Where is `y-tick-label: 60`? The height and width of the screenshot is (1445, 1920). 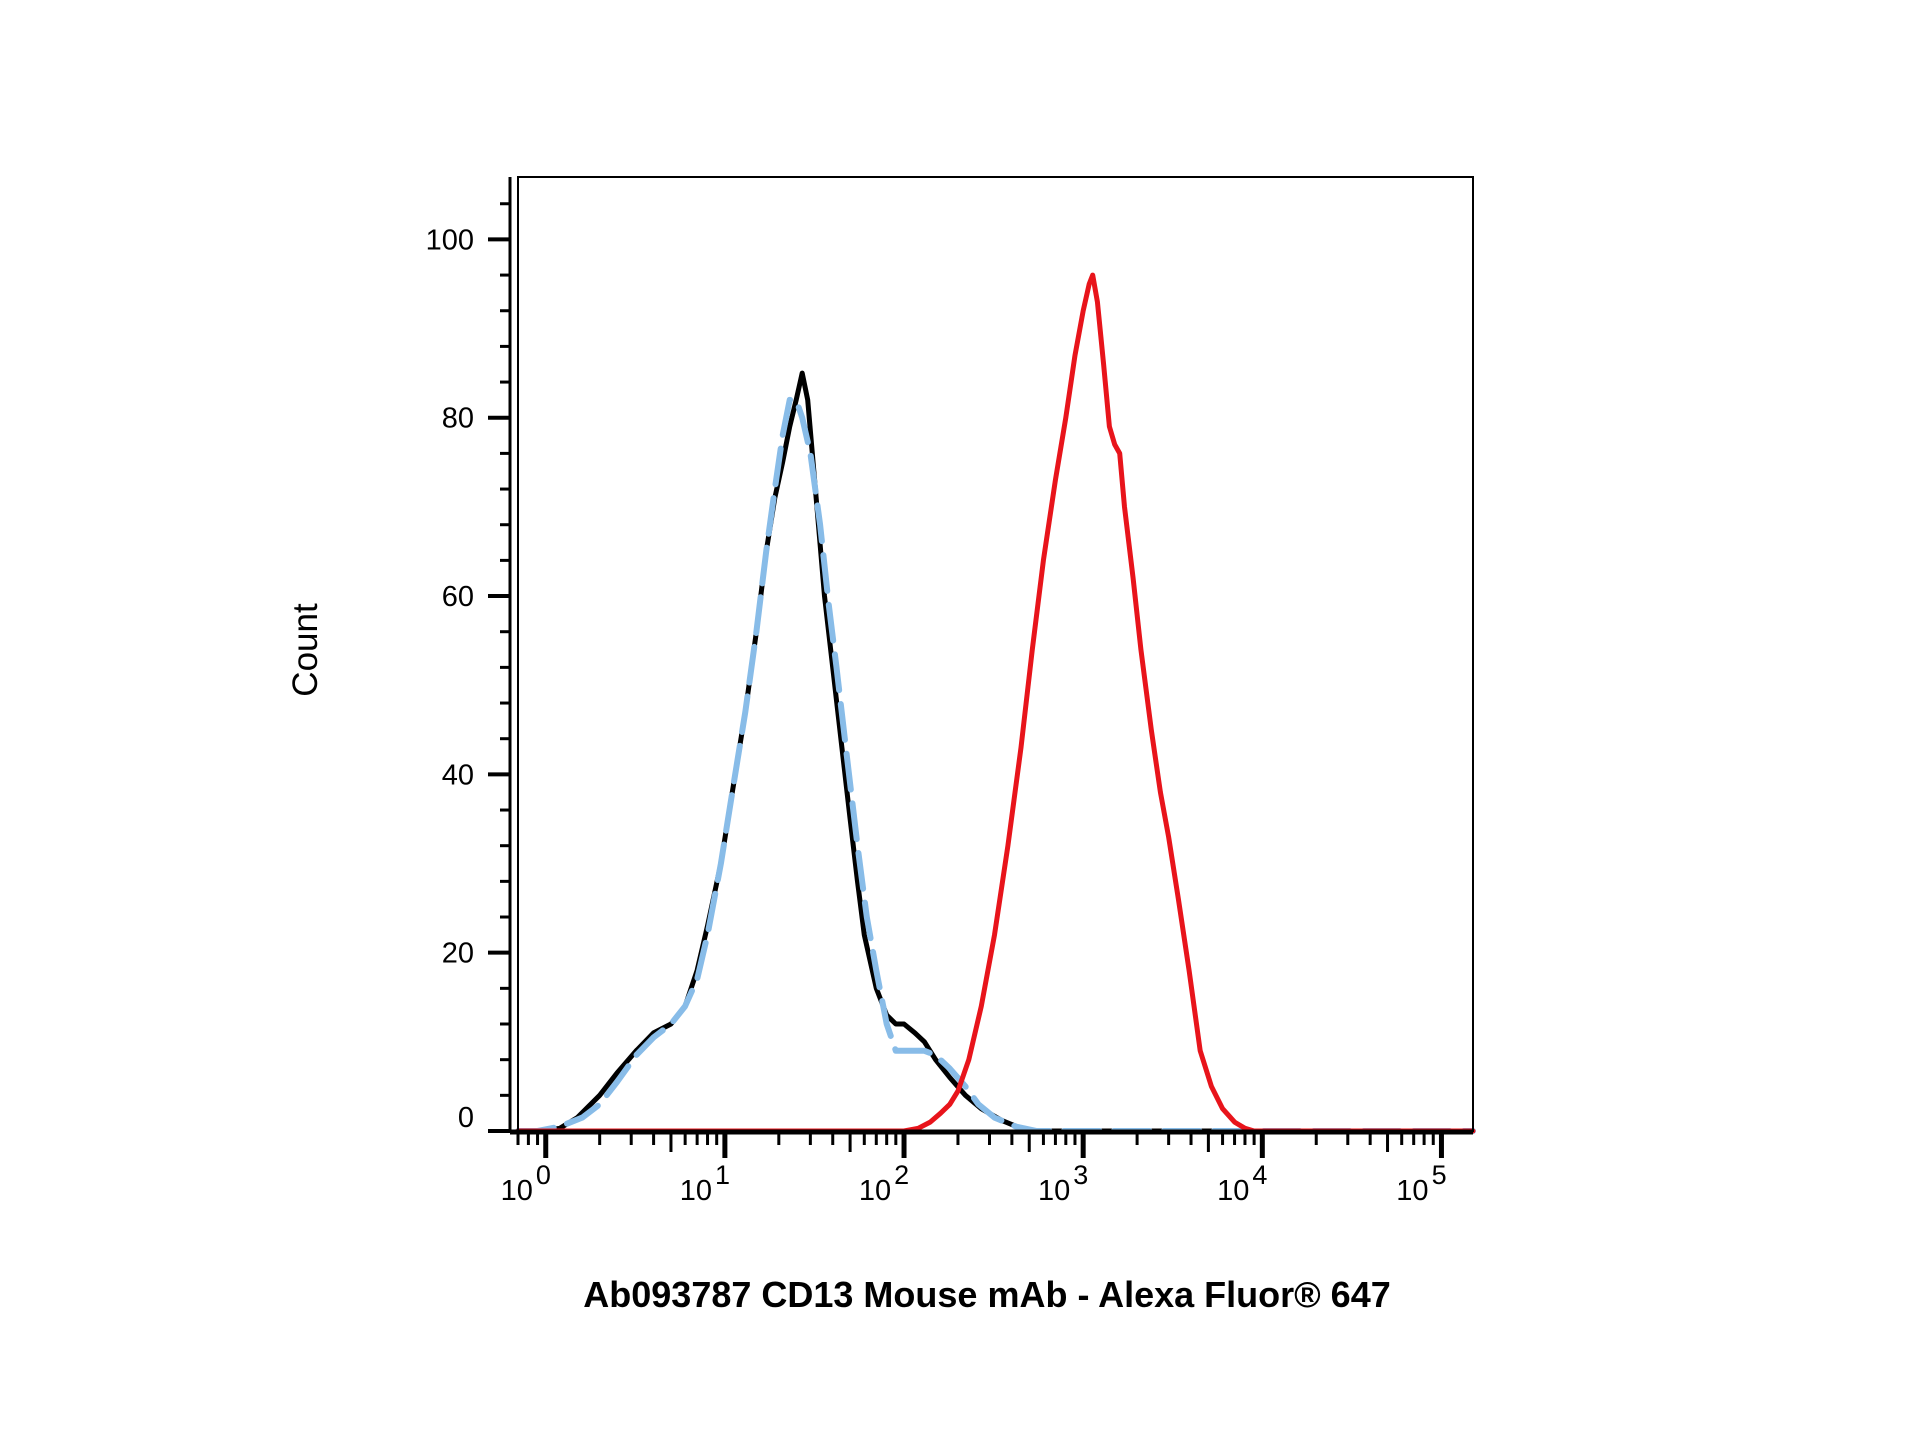 y-tick-label: 60 is located at coordinates (458, 597).